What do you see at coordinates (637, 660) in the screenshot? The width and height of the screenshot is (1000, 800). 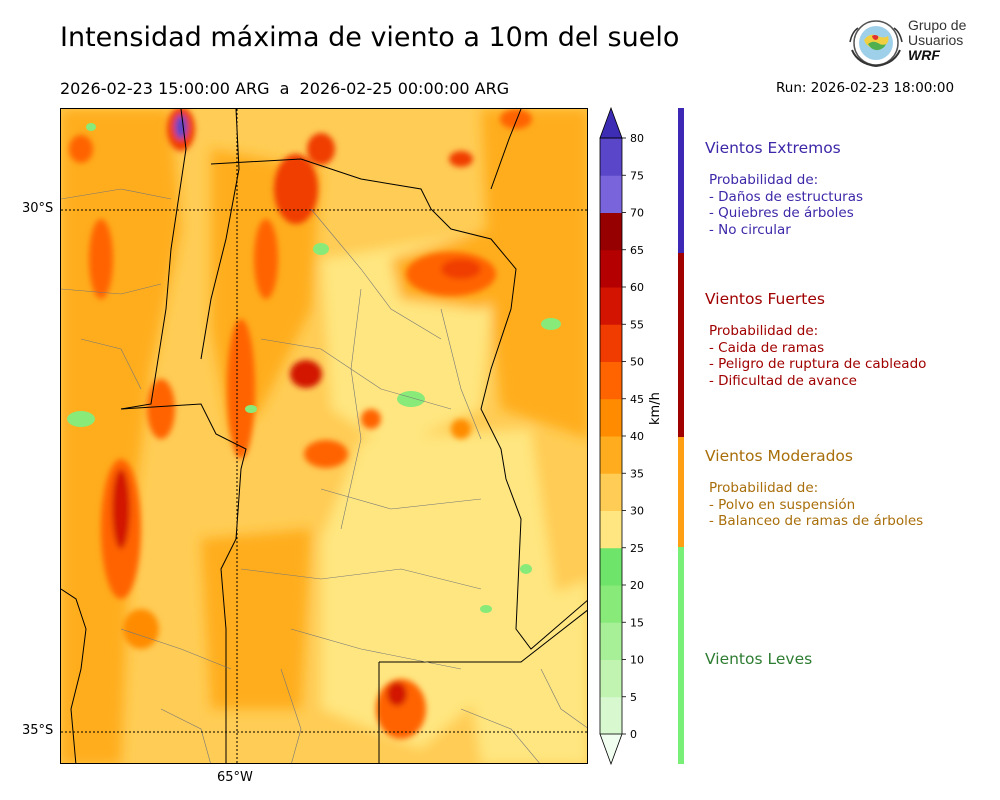 I see `colorbar-tick-label: 10` at bounding box center [637, 660].